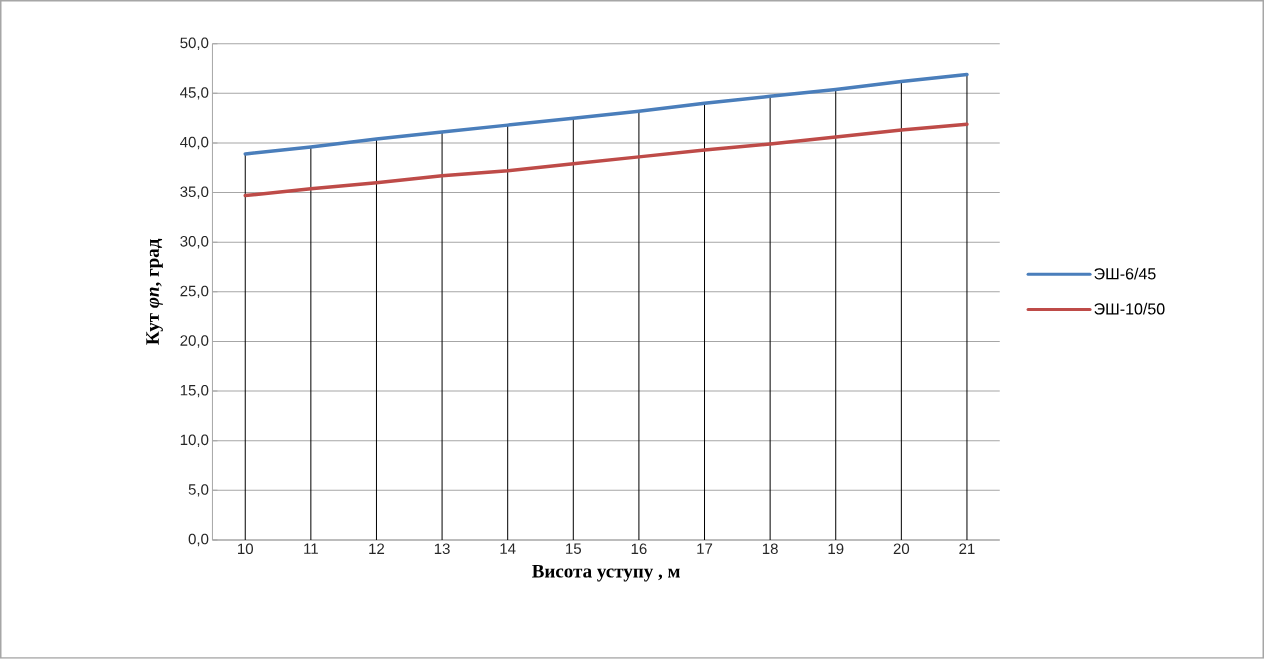 The width and height of the screenshot is (1264, 659). Describe the element at coordinates (198, 490) in the screenshot. I see `y-tick-label: 5,0` at that location.